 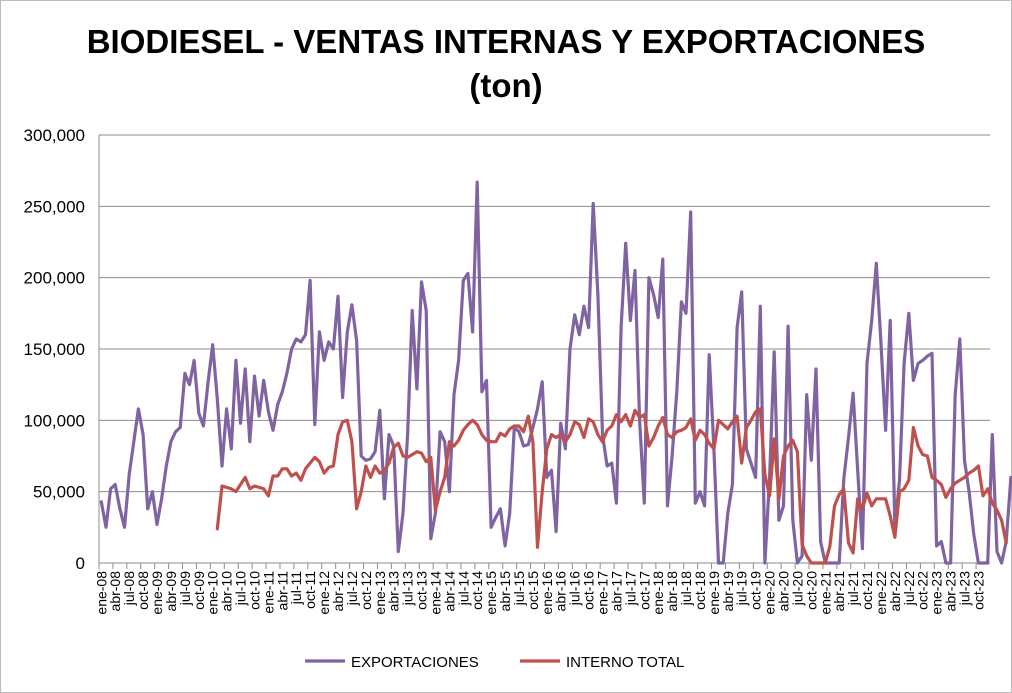 What do you see at coordinates (881, 593) in the screenshot?
I see `x-tick-label: ene-22` at bounding box center [881, 593].